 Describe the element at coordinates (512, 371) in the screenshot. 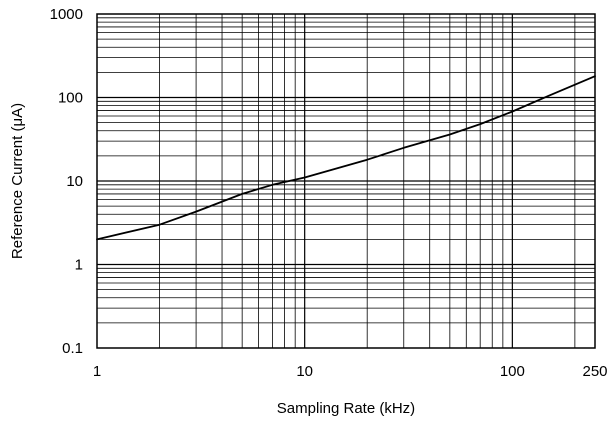

I see `x-tick-label: 100` at that location.